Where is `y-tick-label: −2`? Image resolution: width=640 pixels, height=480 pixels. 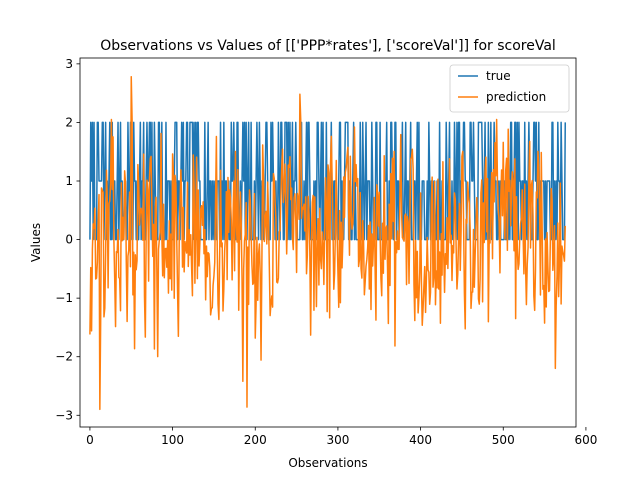
y-tick-label: −2 is located at coordinates (64, 357).